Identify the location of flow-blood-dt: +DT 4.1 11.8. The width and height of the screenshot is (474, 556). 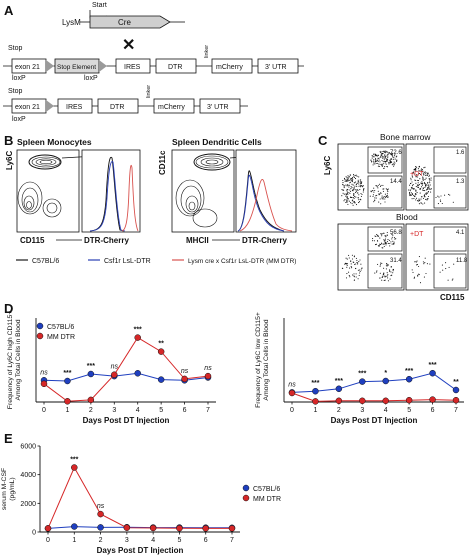
(437, 257).